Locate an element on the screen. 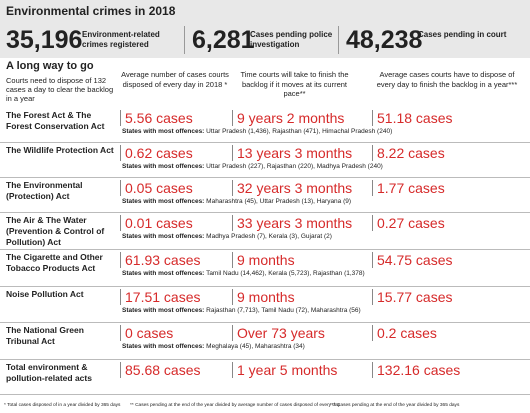 This screenshot has height=413, width=530. cell-value: 132.16 cases is located at coordinates (416, 370).